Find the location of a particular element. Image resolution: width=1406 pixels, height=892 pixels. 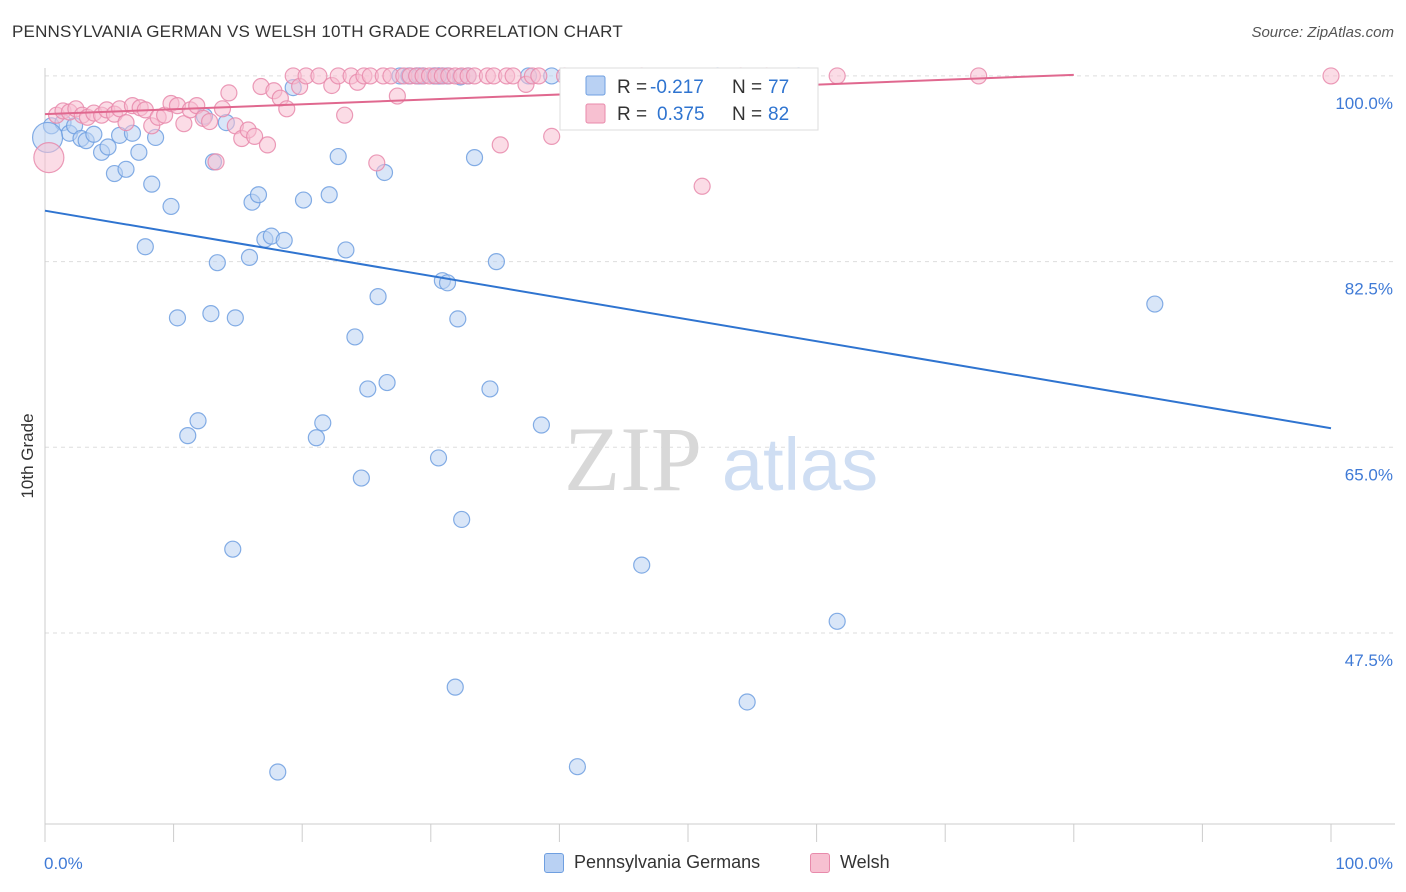

stats-r-value-pennsylvania: -0.217 is located at coordinates (677, 87).